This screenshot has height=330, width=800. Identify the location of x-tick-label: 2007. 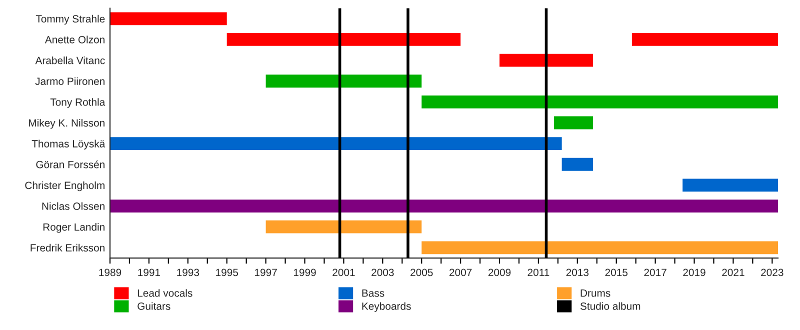
(460, 272).